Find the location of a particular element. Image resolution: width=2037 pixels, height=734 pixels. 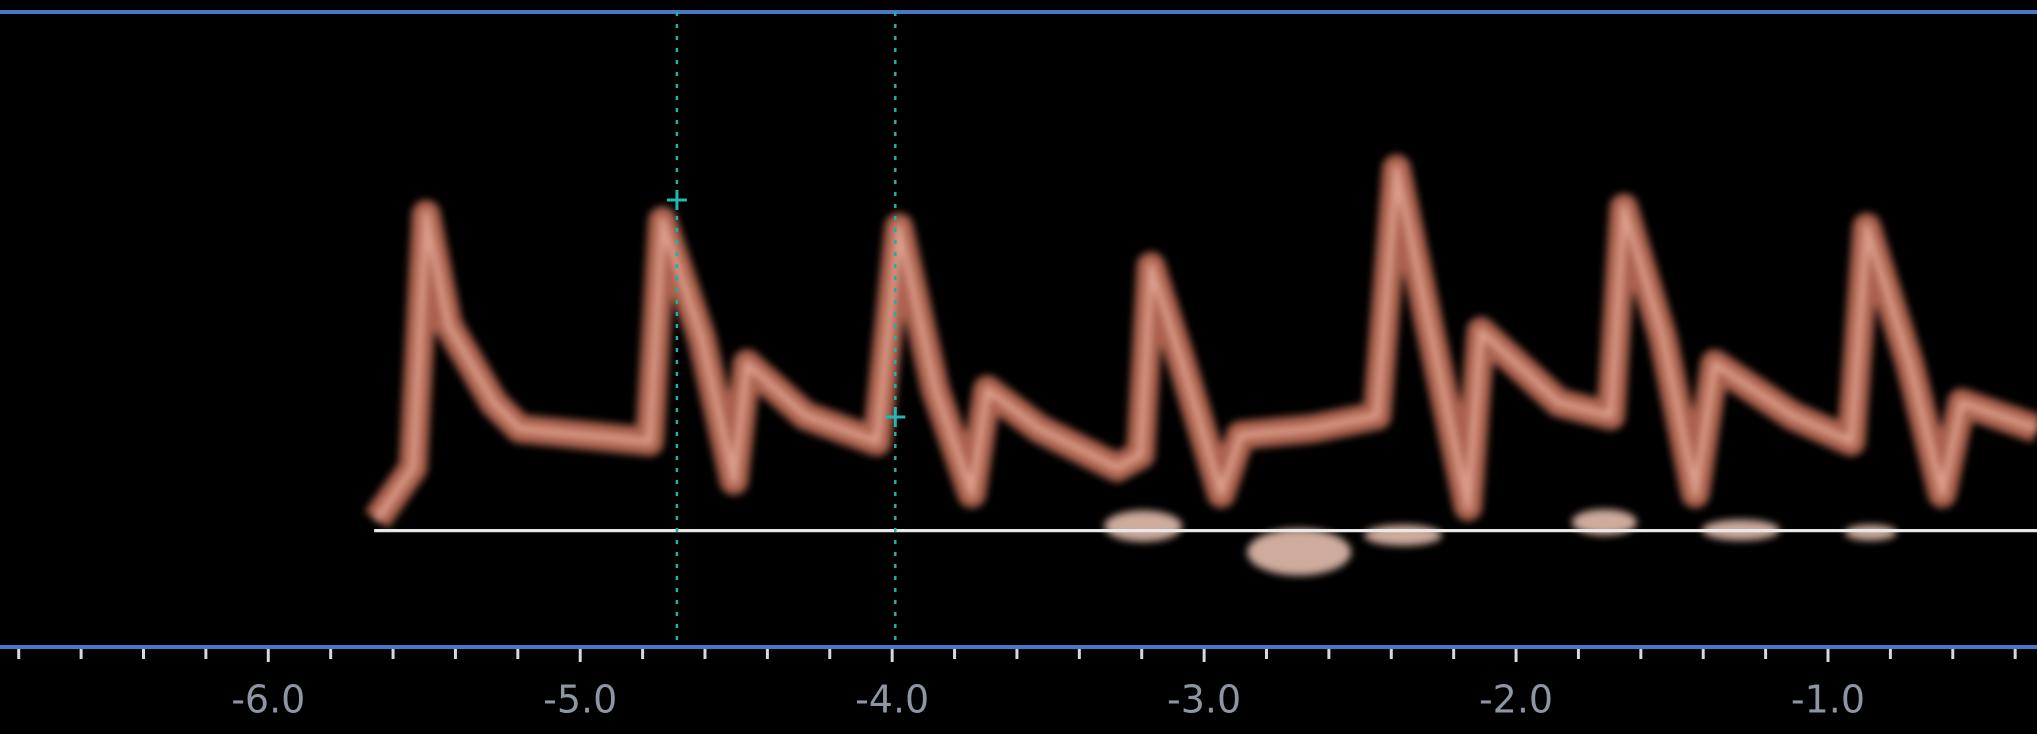

tick-label: -5.0 is located at coordinates (580, 700).